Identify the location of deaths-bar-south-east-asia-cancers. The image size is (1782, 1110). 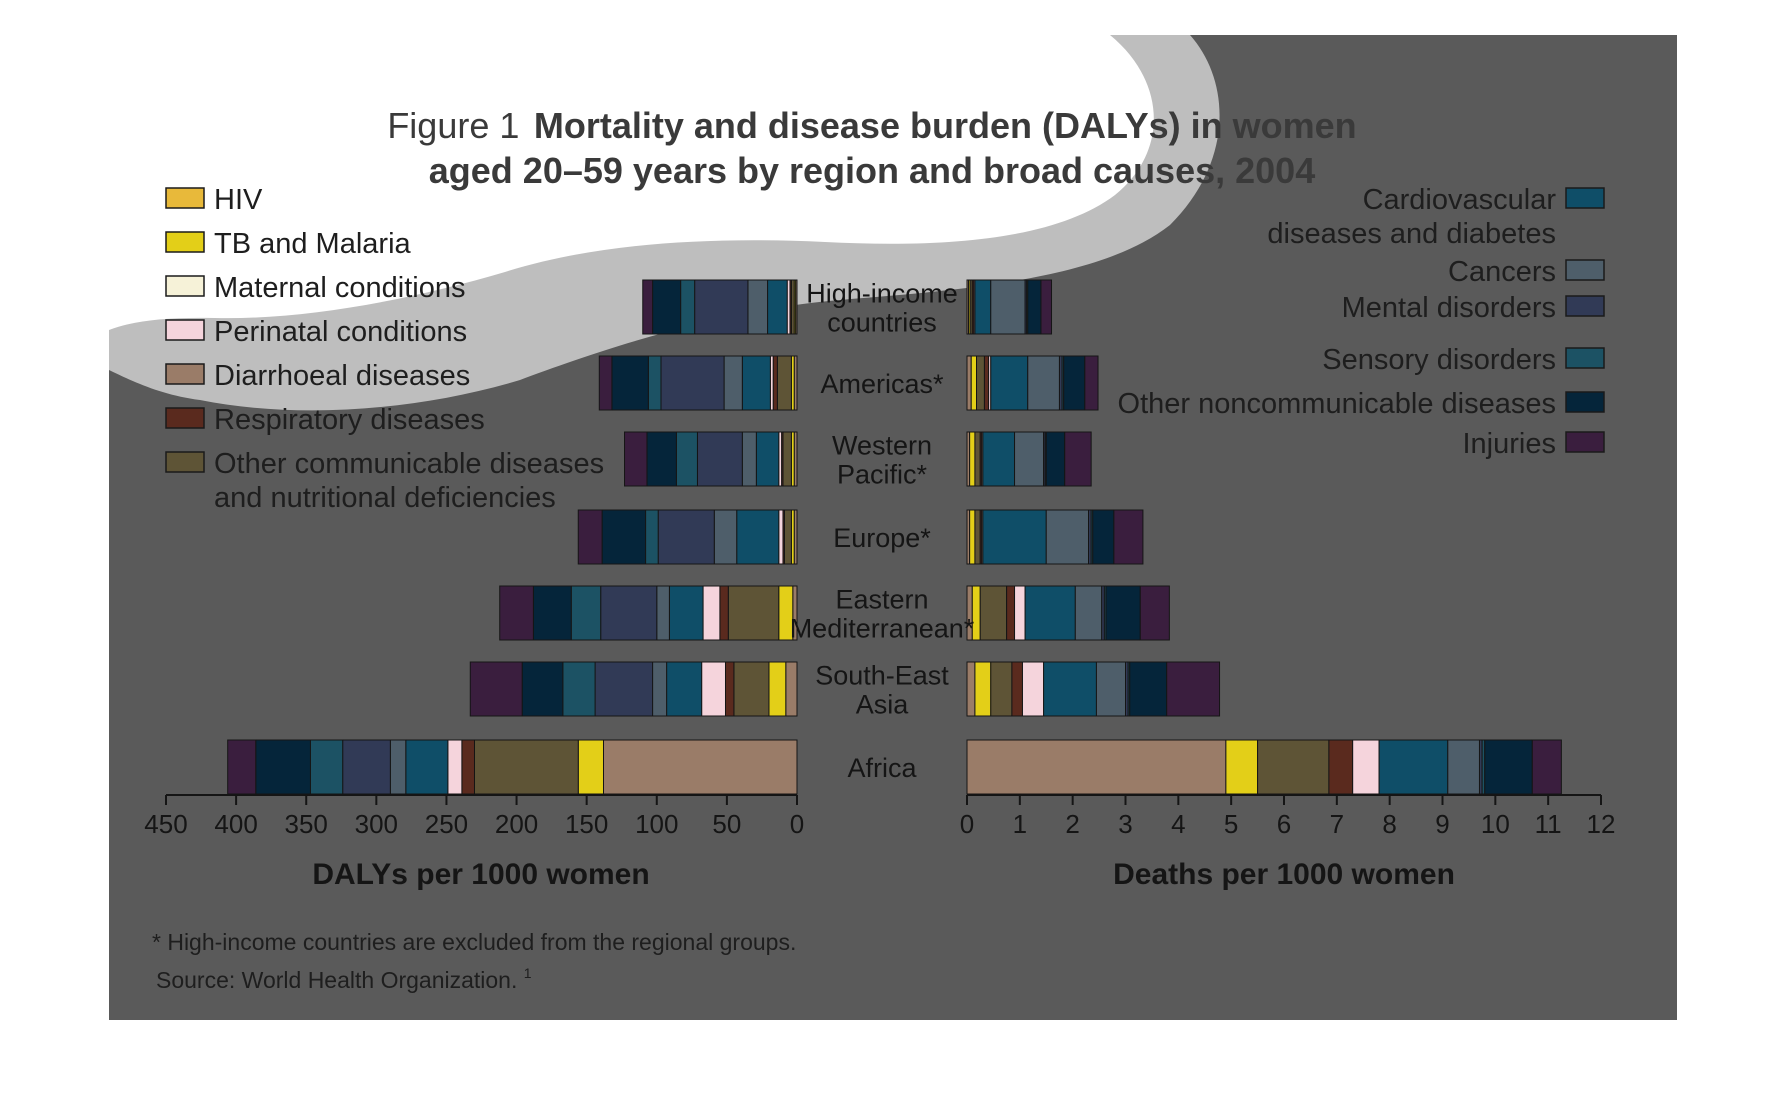
(1110, 689).